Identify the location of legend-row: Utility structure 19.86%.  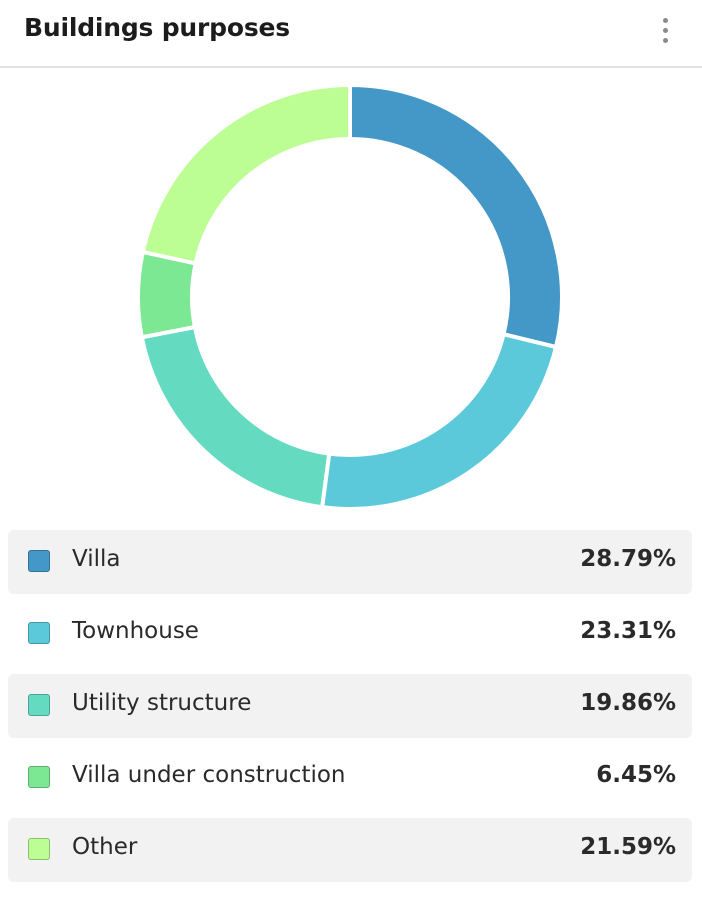
(350, 706).